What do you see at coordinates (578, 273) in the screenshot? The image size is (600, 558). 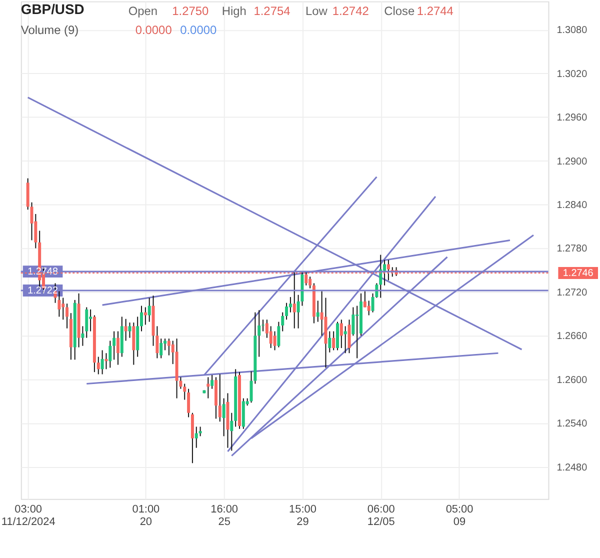 I see `ref-line-label: 1.2746` at bounding box center [578, 273].